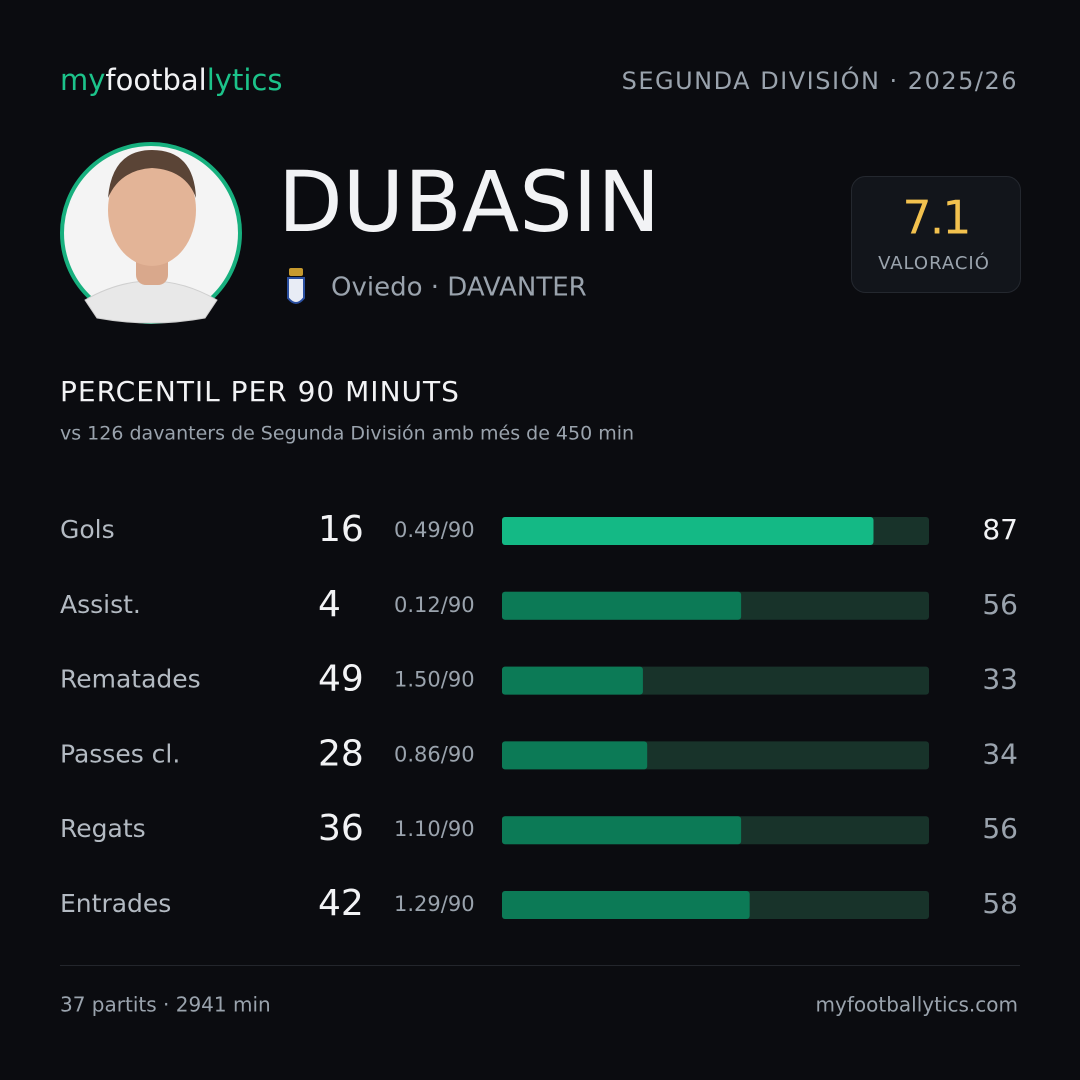  What do you see at coordinates (935, 218) in the screenshot?
I see `rating-value: 7.1` at bounding box center [935, 218].